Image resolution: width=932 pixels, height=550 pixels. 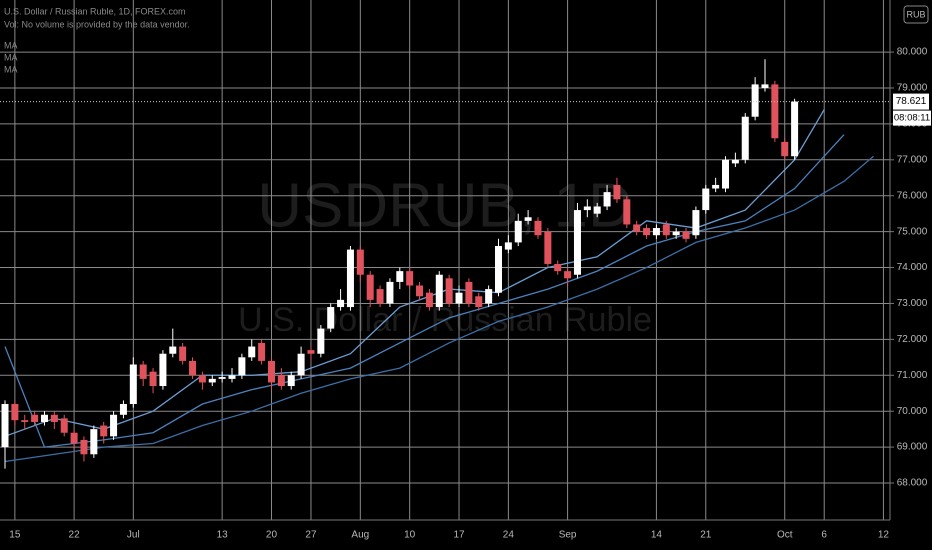 I want to click on y-tick-label: 75.000, so click(x=912, y=231).